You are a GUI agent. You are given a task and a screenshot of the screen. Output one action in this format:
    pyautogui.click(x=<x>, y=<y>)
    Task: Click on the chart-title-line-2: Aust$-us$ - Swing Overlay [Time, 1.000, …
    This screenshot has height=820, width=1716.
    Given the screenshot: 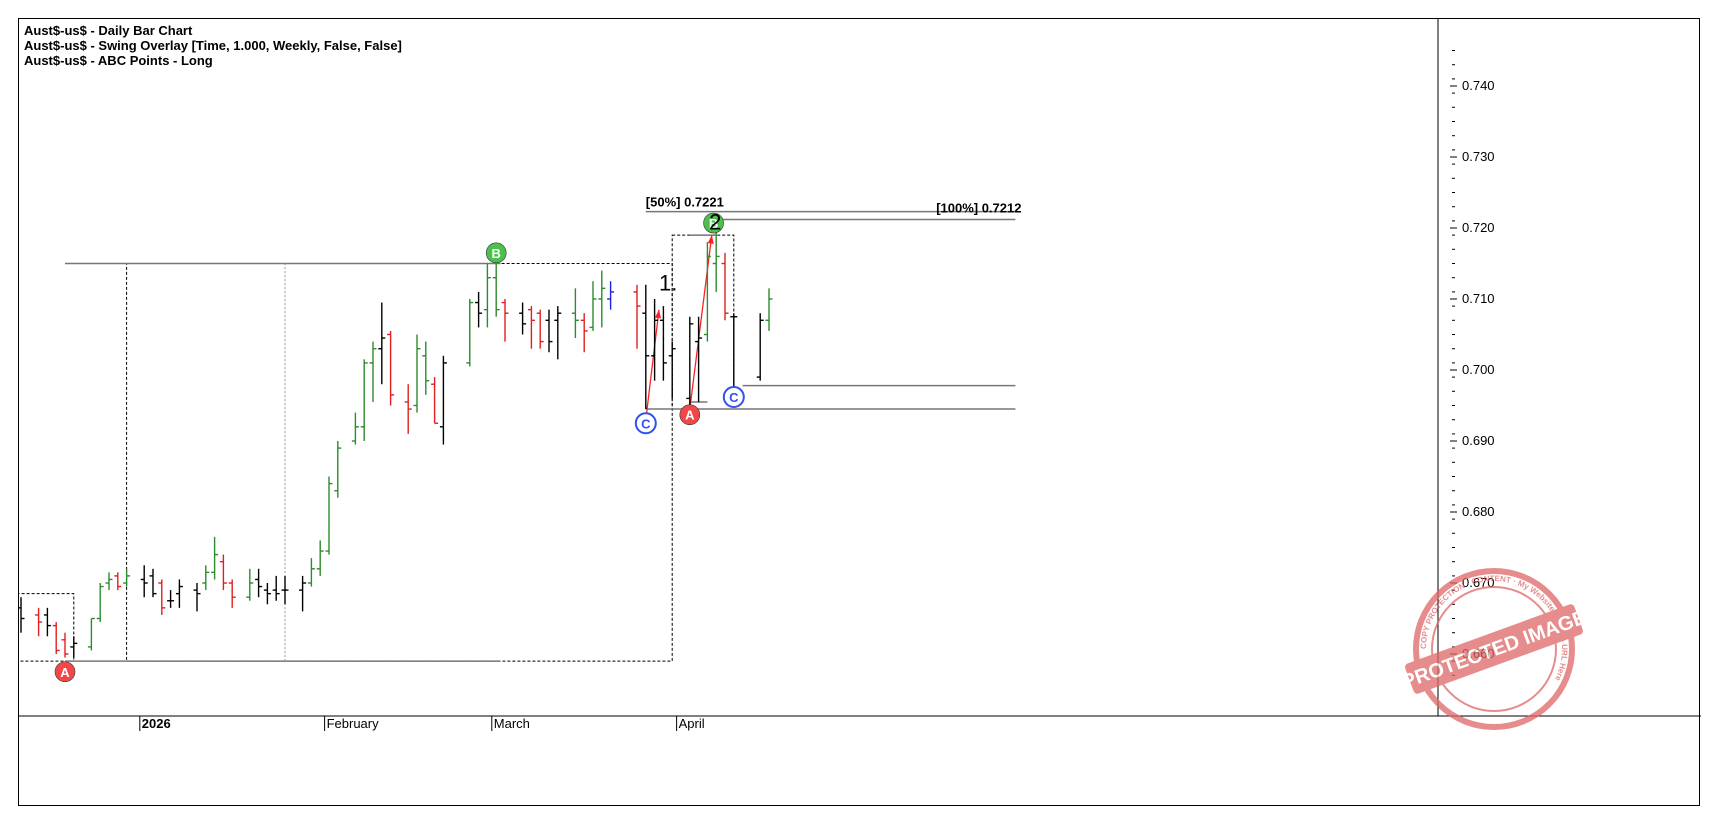 What is the action you would take?
    pyautogui.click(x=213, y=45)
    